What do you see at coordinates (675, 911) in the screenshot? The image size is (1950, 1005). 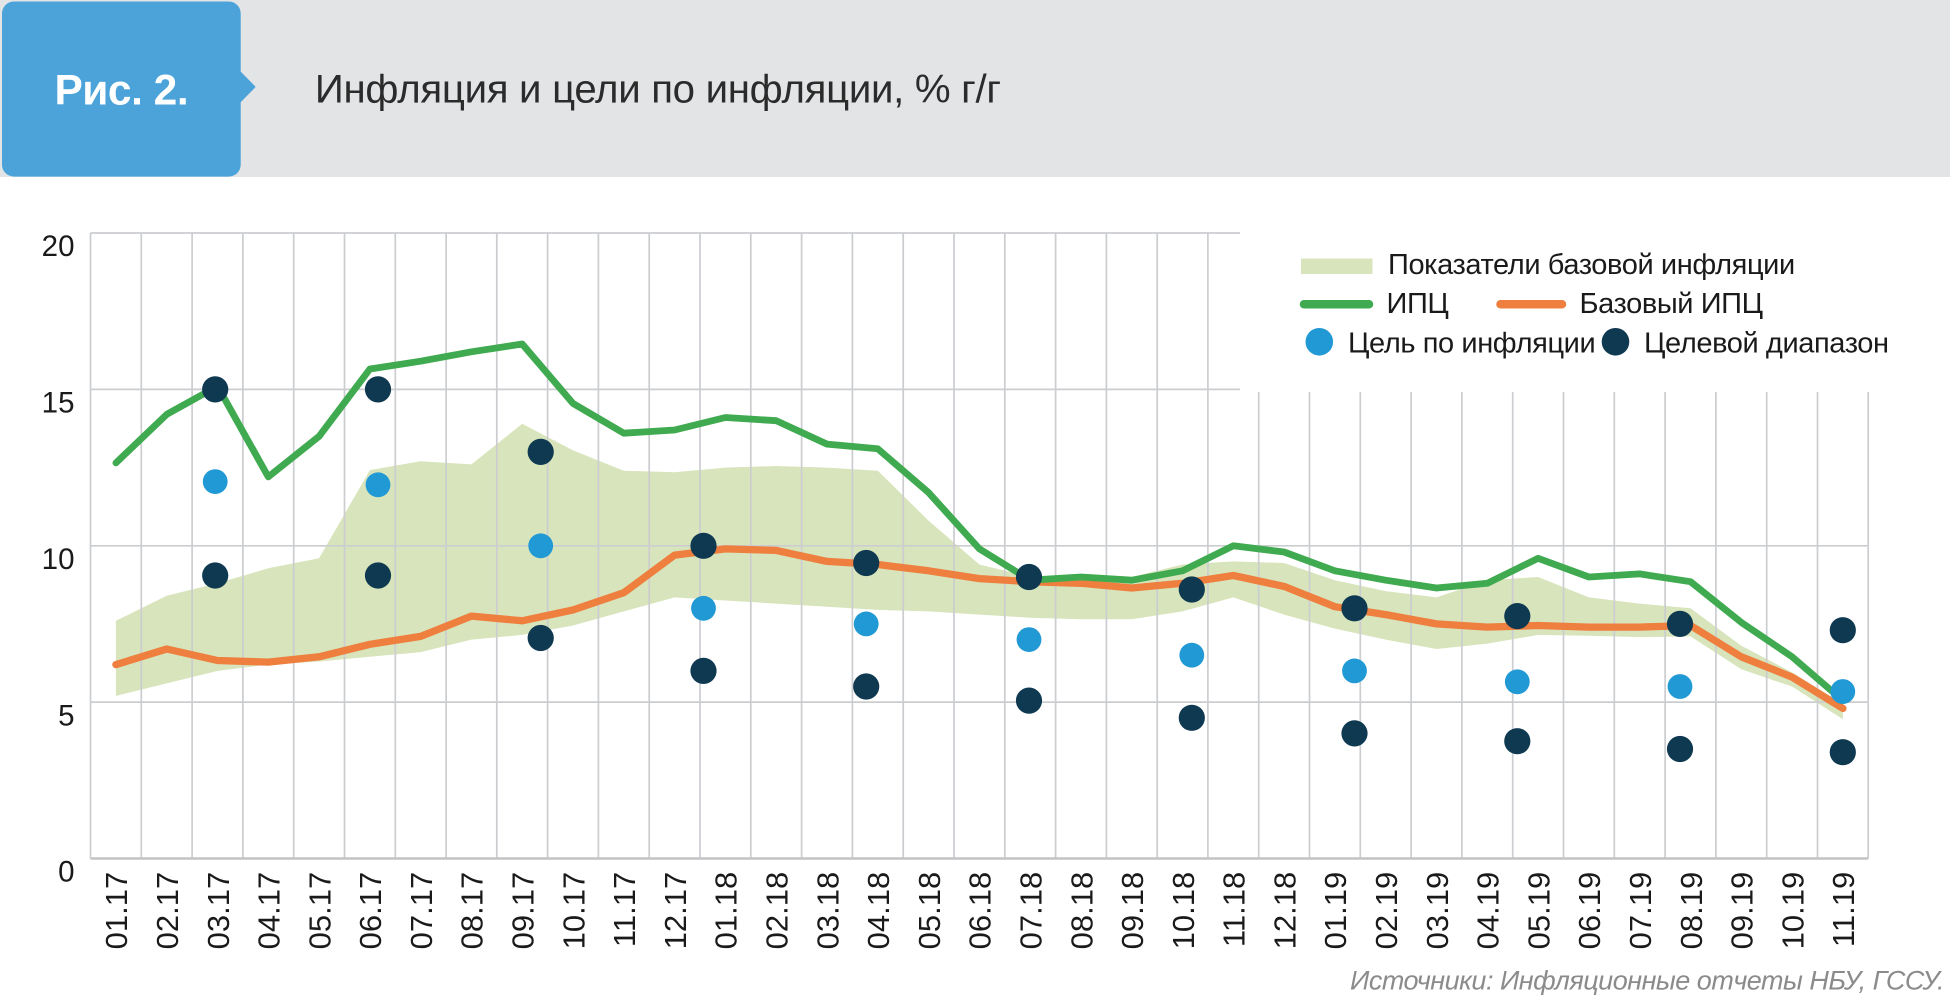 I see `svg-text: 12.17` at bounding box center [675, 911].